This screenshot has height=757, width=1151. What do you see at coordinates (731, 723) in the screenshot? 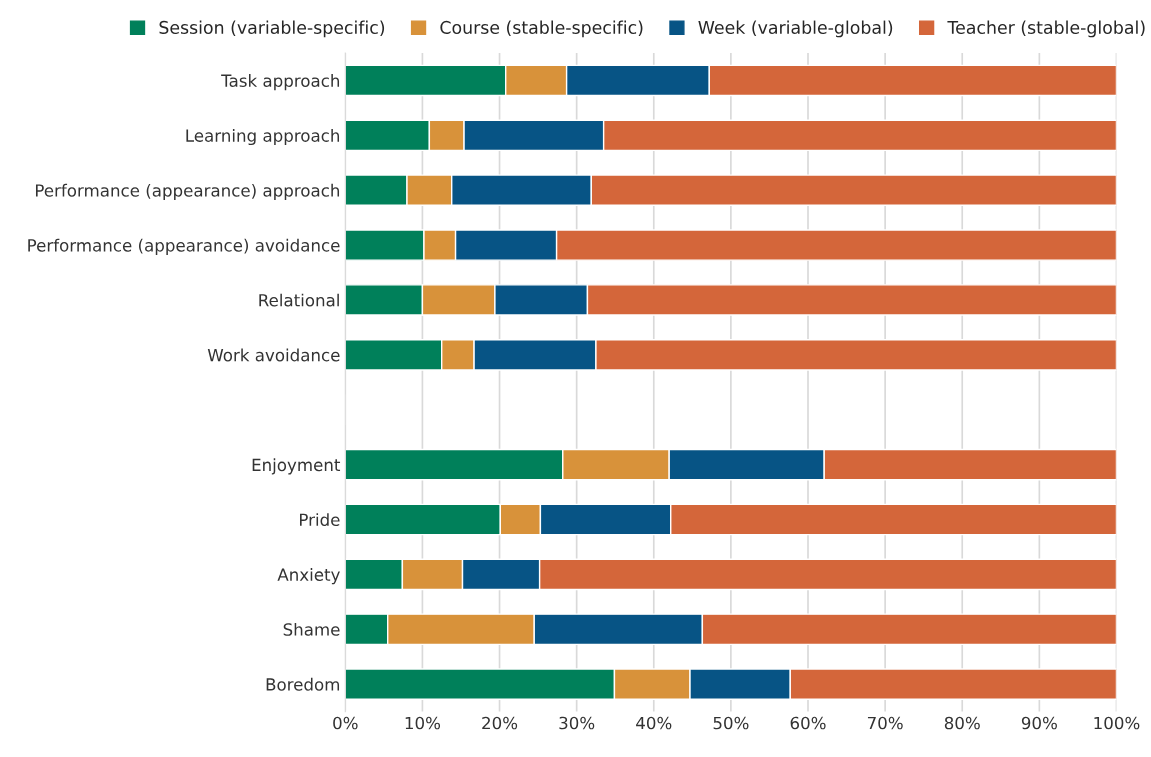
I see `x-tick-label: 50%` at bounding box center [731, 723].